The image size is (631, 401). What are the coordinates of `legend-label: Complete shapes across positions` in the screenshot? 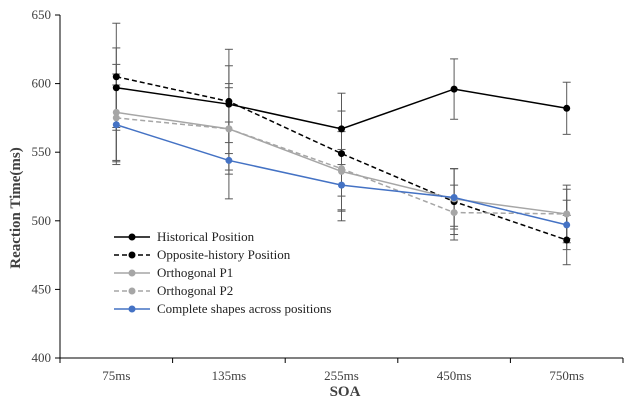 It's located at (244, 308).